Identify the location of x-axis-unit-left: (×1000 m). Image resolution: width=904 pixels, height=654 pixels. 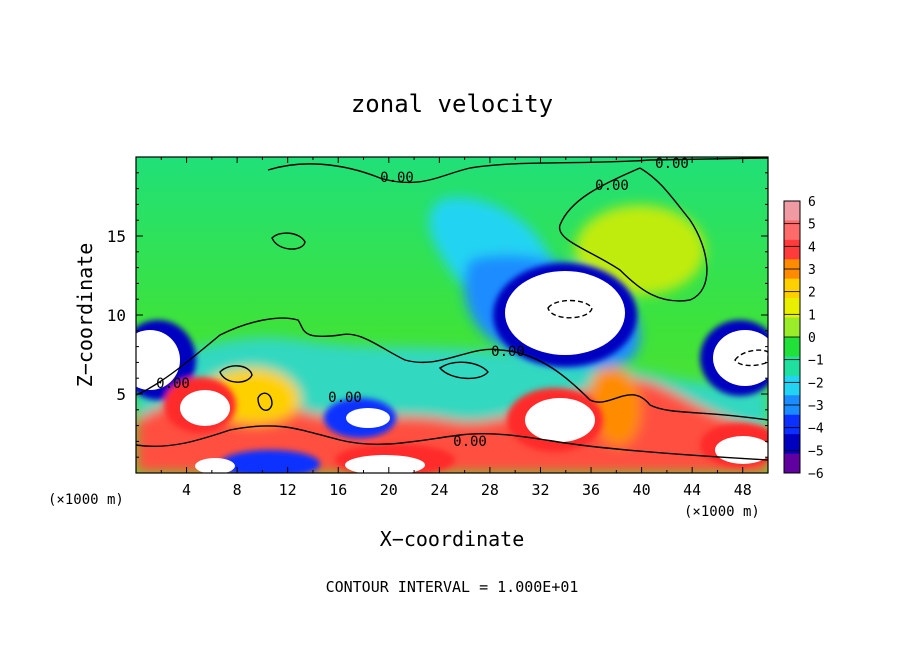
(86, 500).